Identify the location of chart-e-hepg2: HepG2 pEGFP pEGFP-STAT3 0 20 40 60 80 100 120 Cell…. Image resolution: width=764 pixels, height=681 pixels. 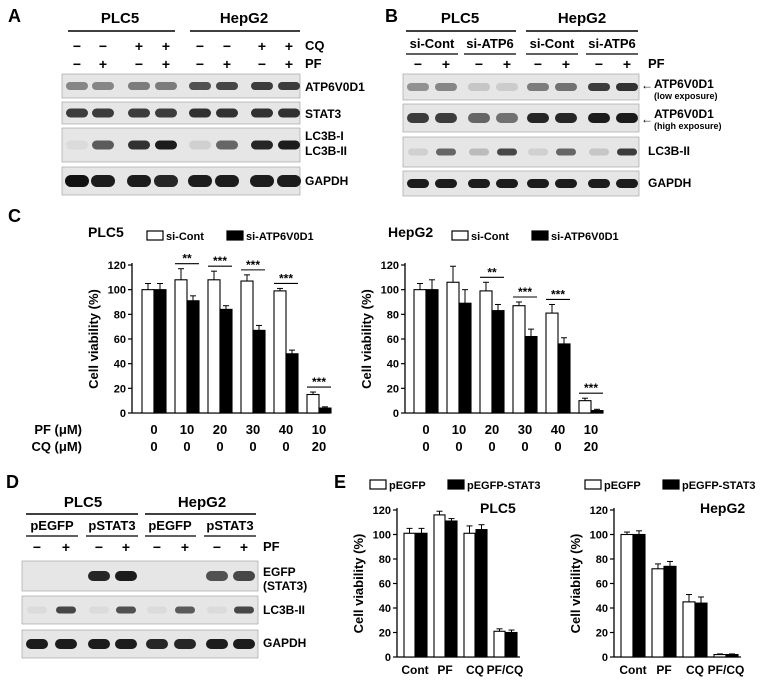
(662, 578).